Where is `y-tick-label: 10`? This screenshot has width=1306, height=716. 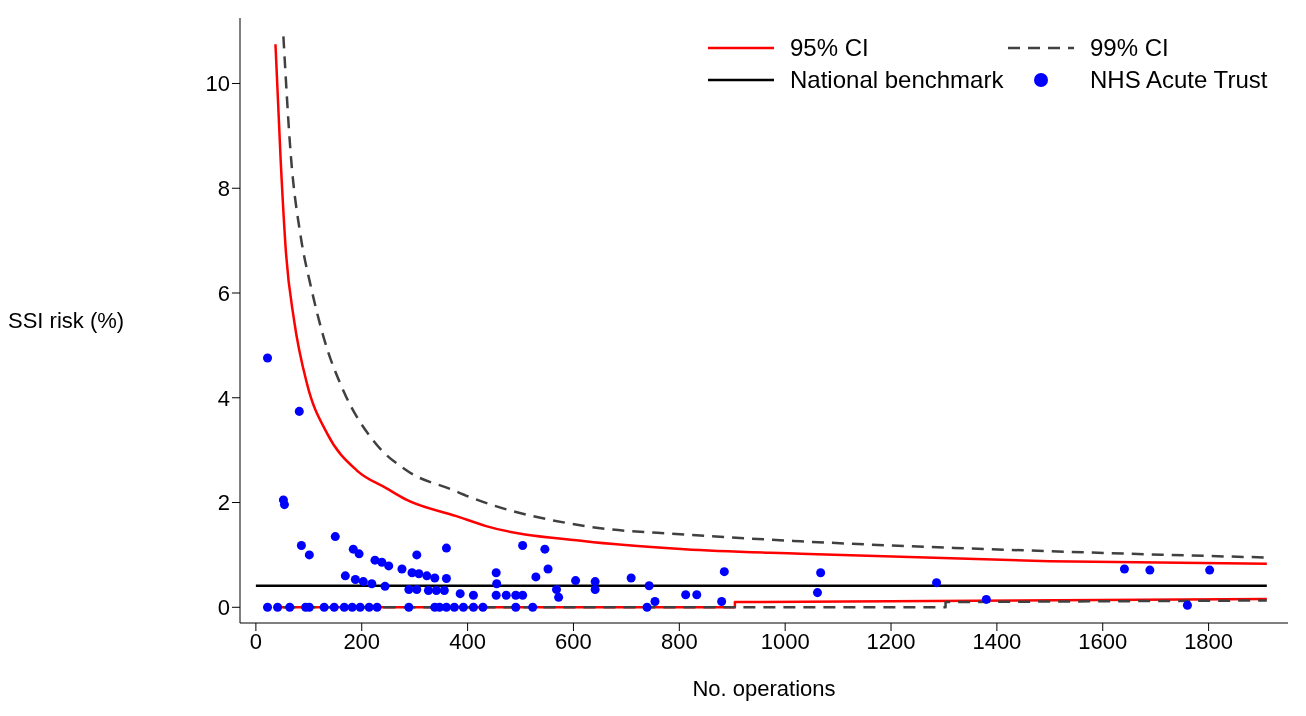 y-tick-label: 10 is located at coordinates (217, 84).